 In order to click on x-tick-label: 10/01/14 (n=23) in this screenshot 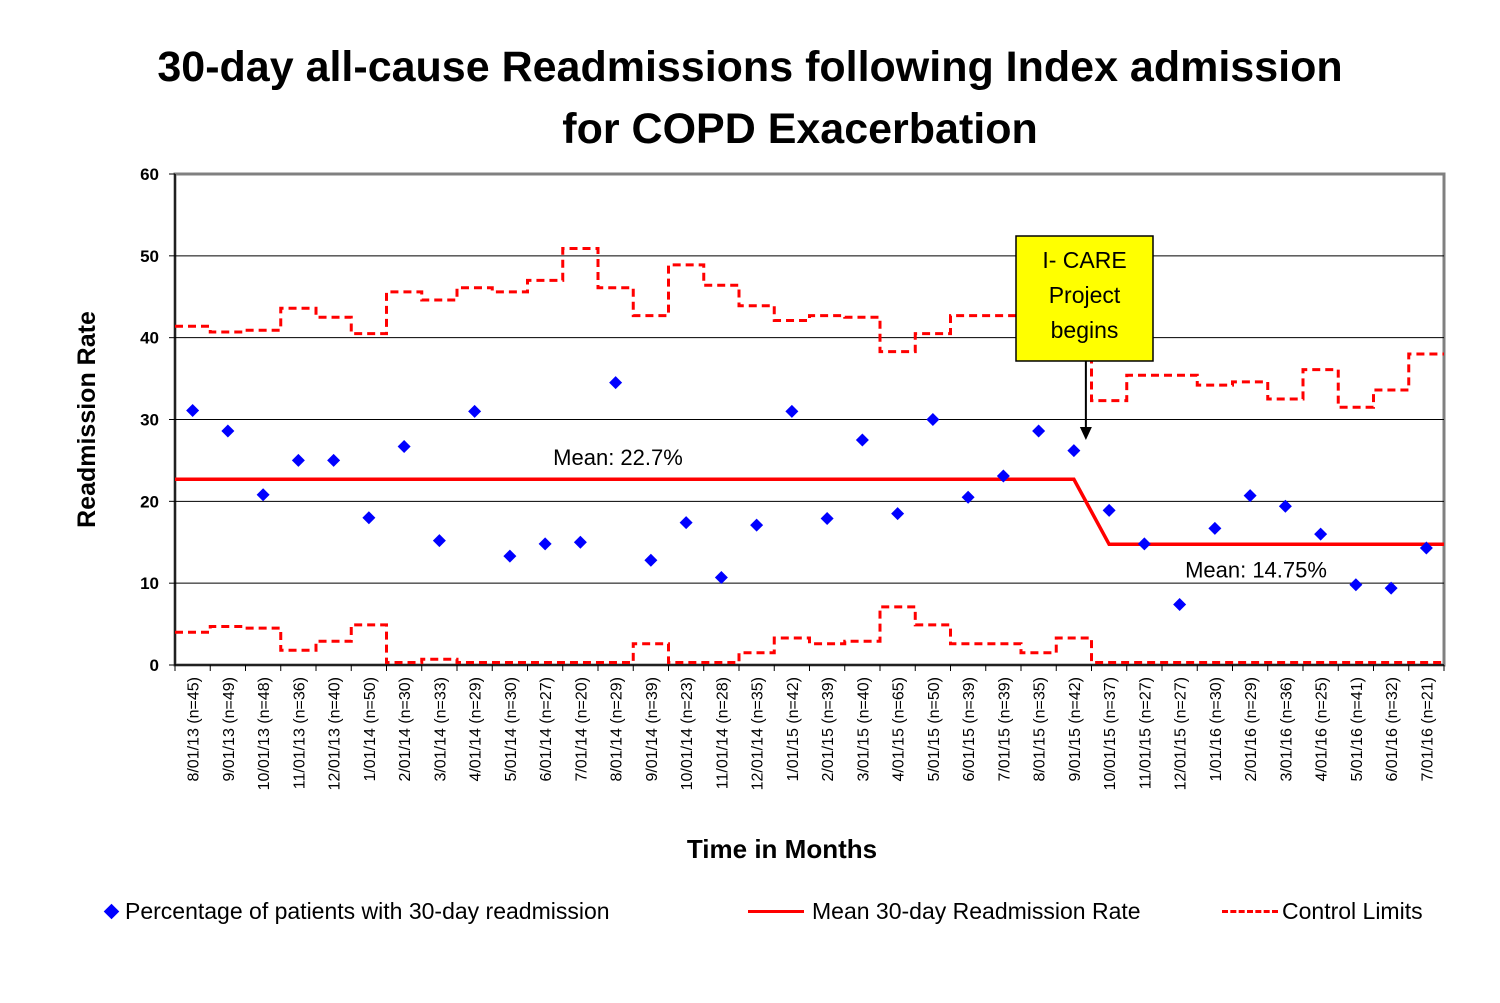, I will do `click(687, 733)`.